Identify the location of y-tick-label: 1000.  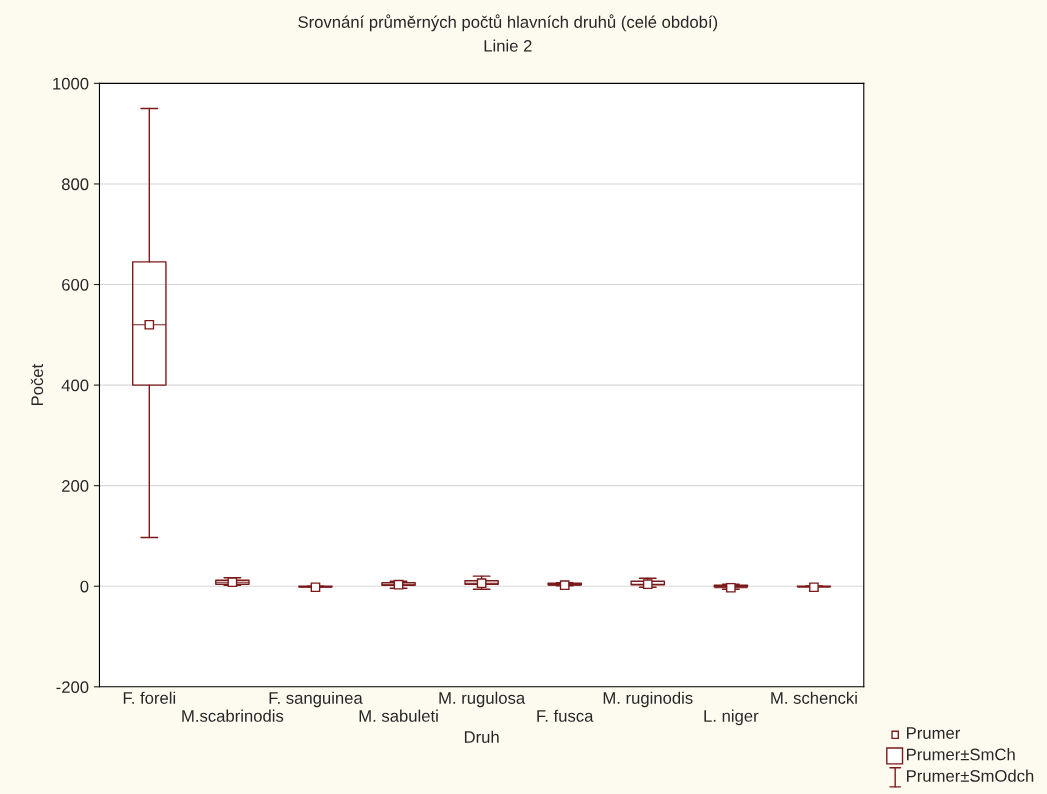
(71, 83).